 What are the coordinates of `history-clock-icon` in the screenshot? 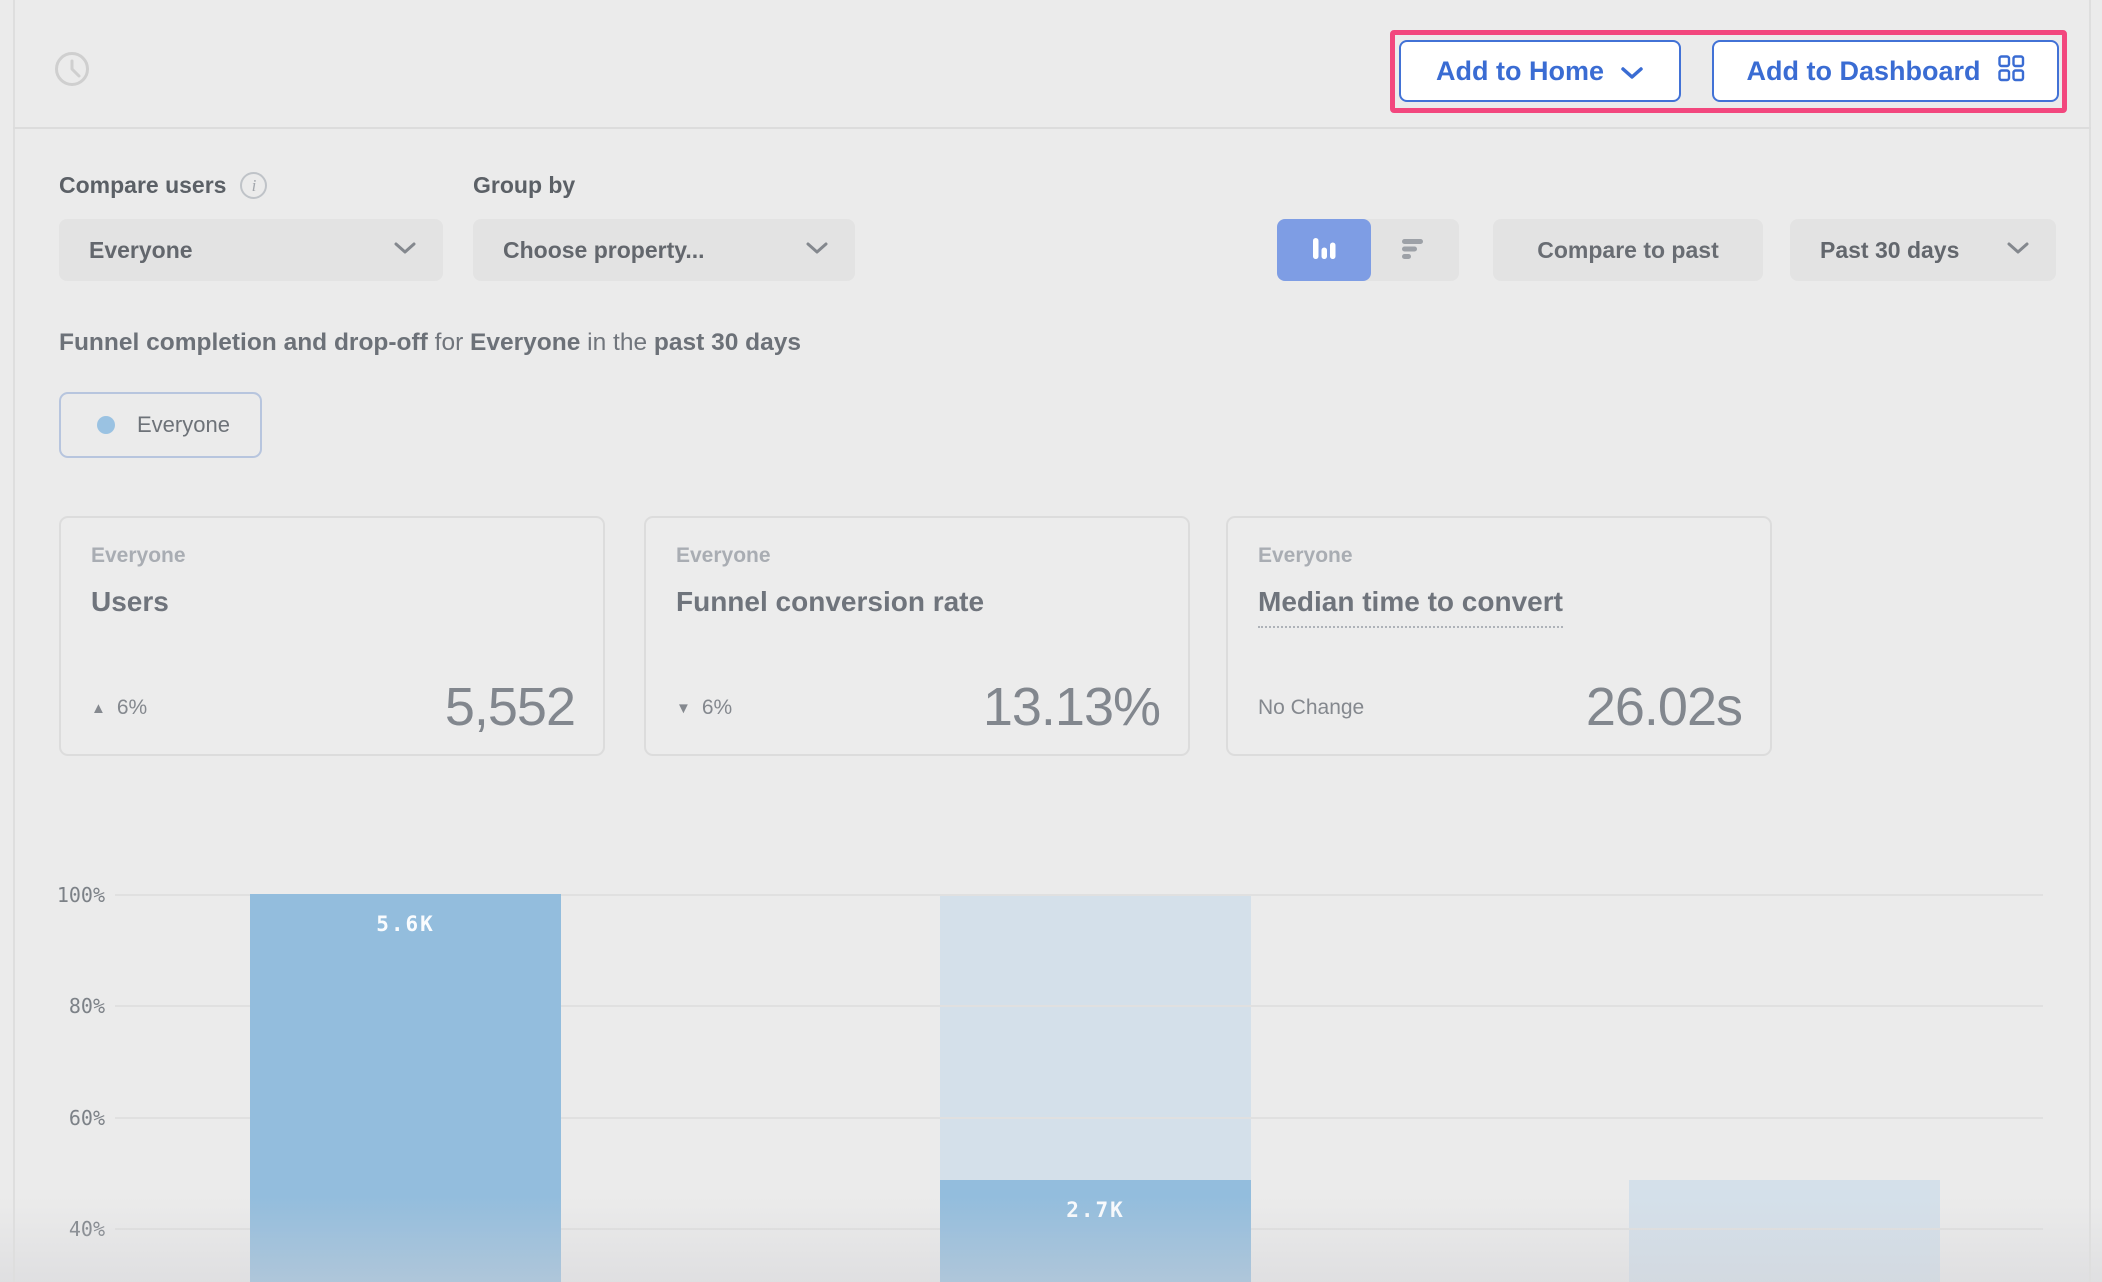 It's located at (72, 69).